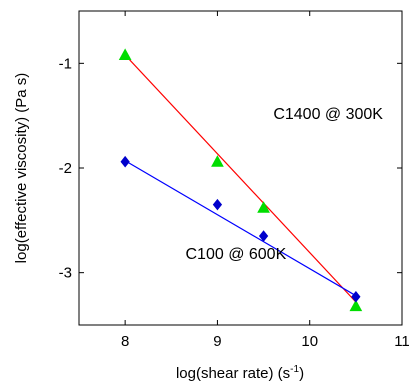  Describe the element at coordinates (125, 341) in the screenshot. I see `x-tick-label: 8` at that location.